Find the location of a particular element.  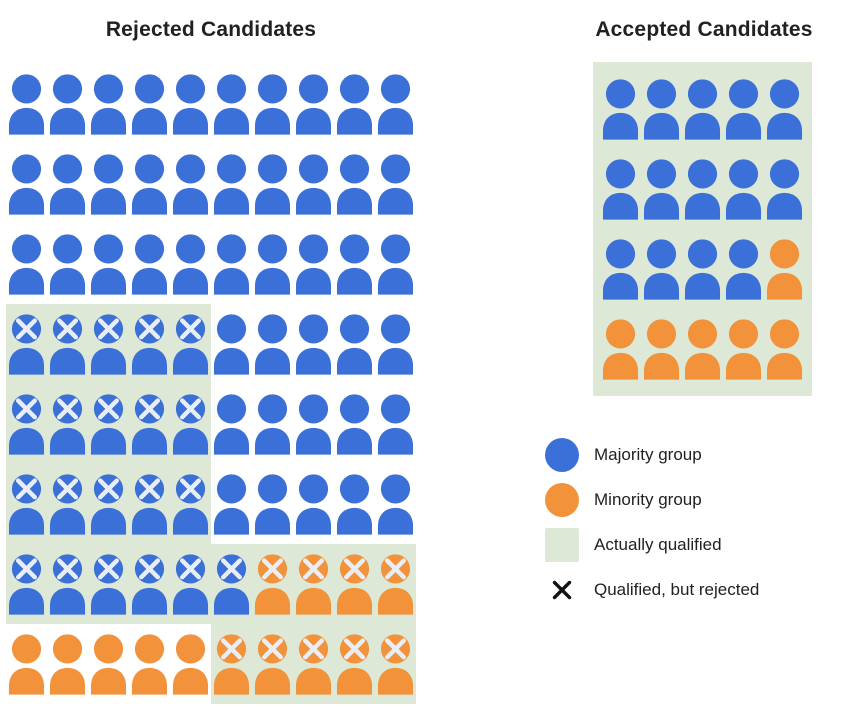

legend-item-majority: Majority group is located at coordinates (652, 455).